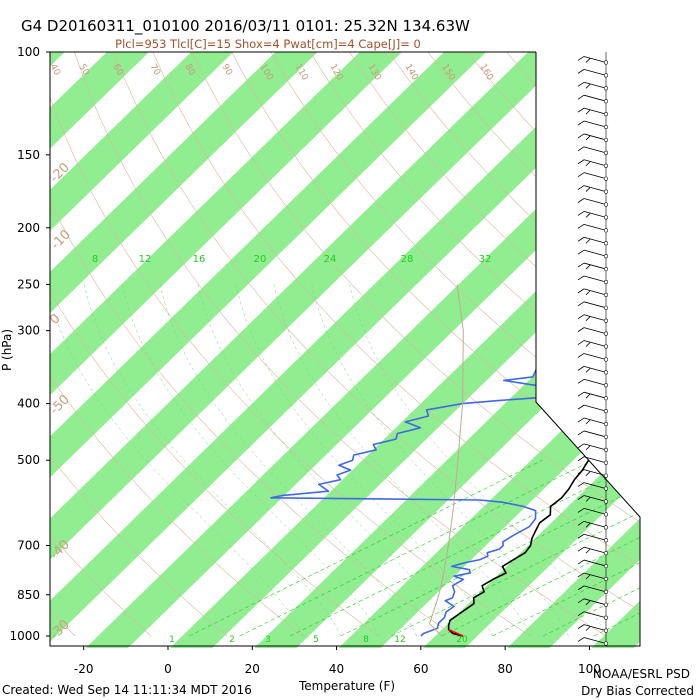 This screenshot has height=700, width=700. Describe the element at coordinates (172, 640) in the screenshot. I see `mixing-ratio-label-bottom: 1` at that location.